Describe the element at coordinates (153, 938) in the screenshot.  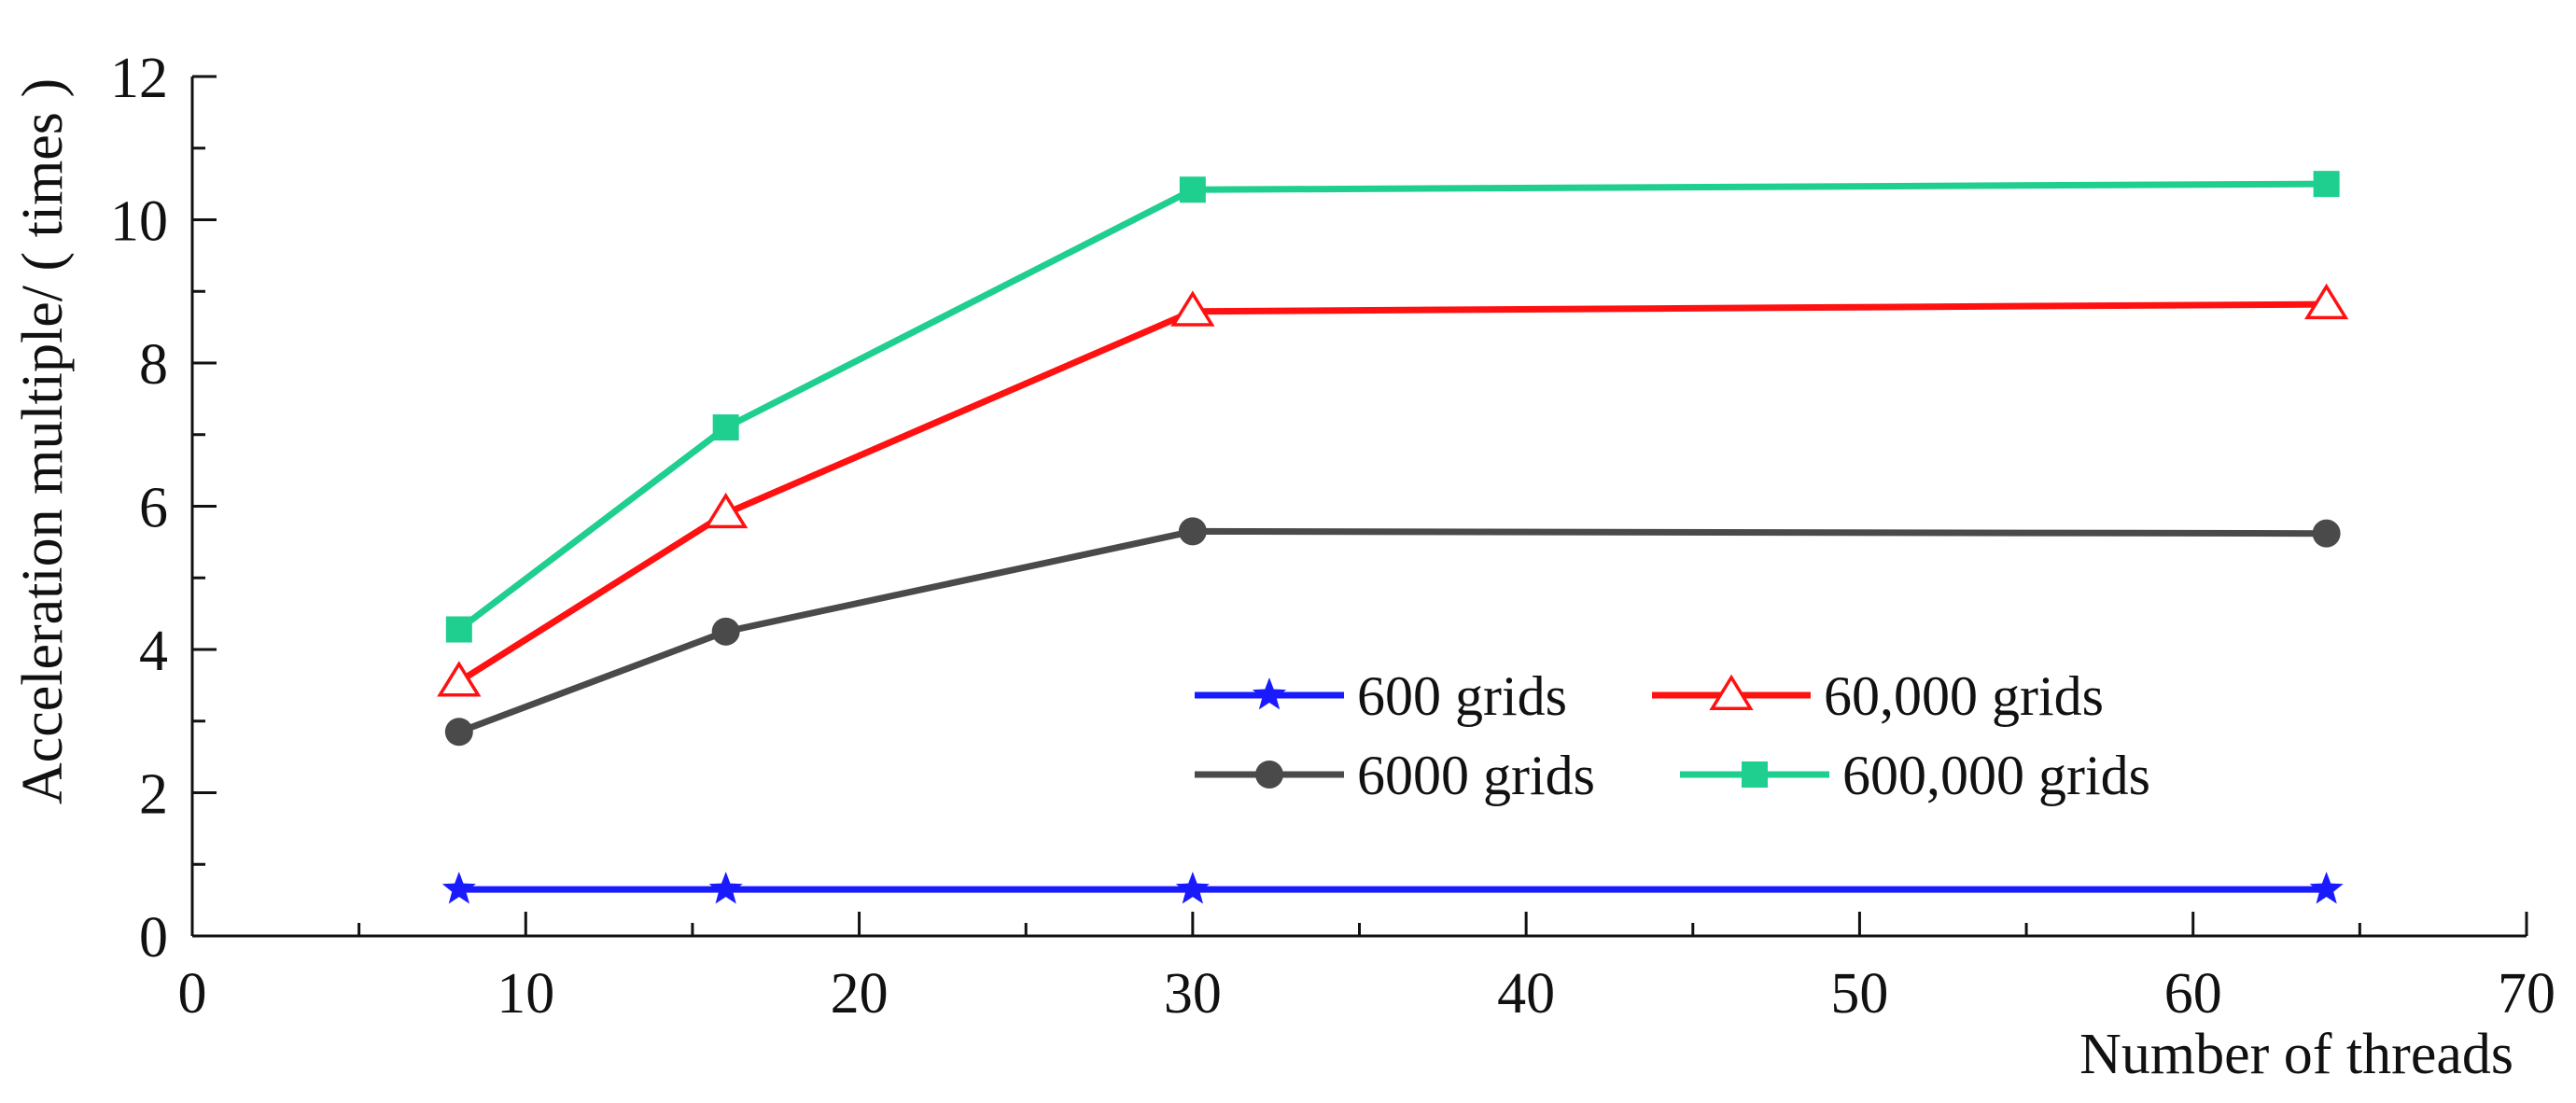
I see `y-tick-label: 0` at that location.